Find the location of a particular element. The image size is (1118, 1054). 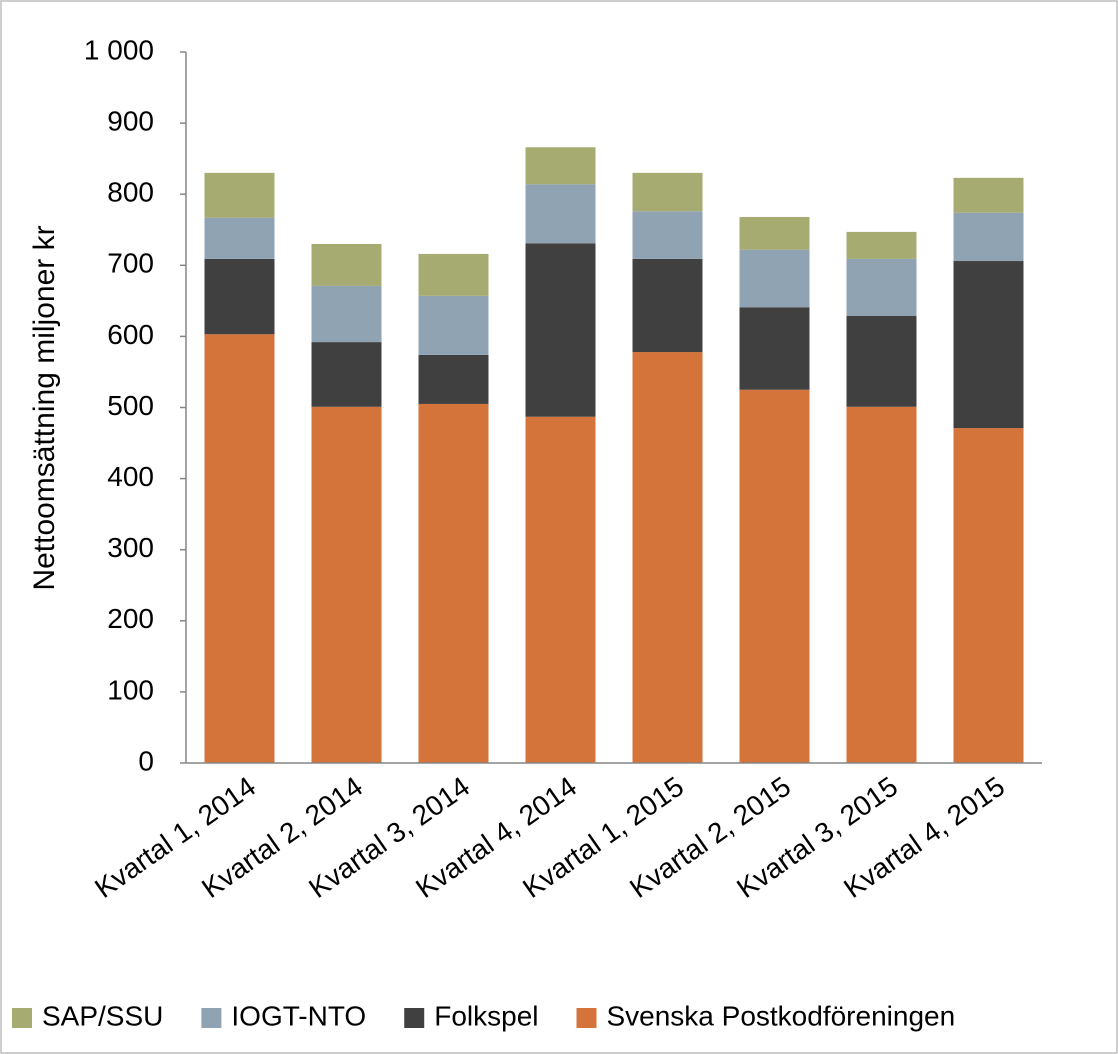

y-tick-label: 300 is located at coordinates (130, 547).